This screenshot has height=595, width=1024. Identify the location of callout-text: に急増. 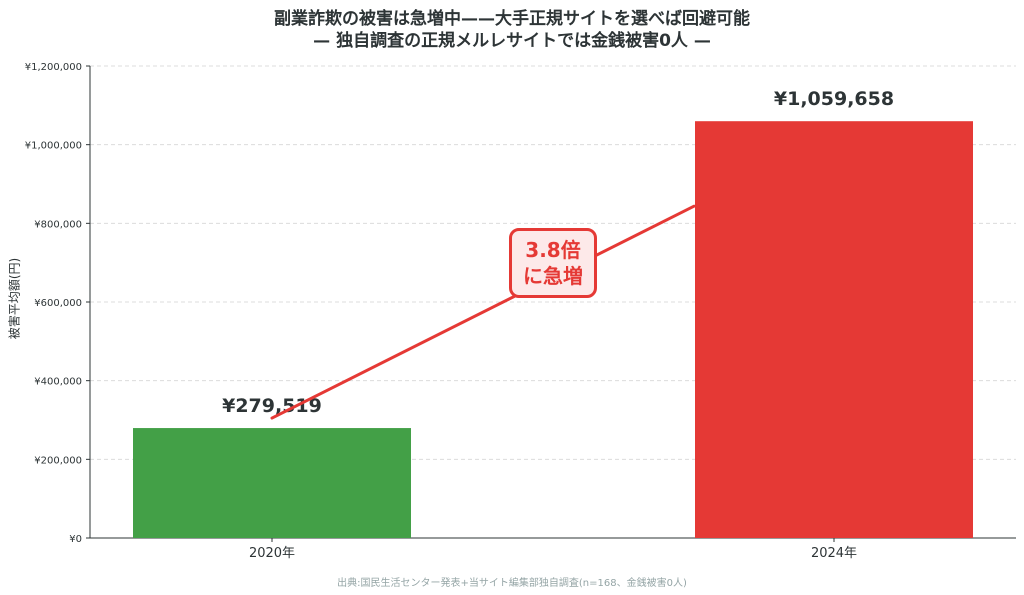
(553, 276).